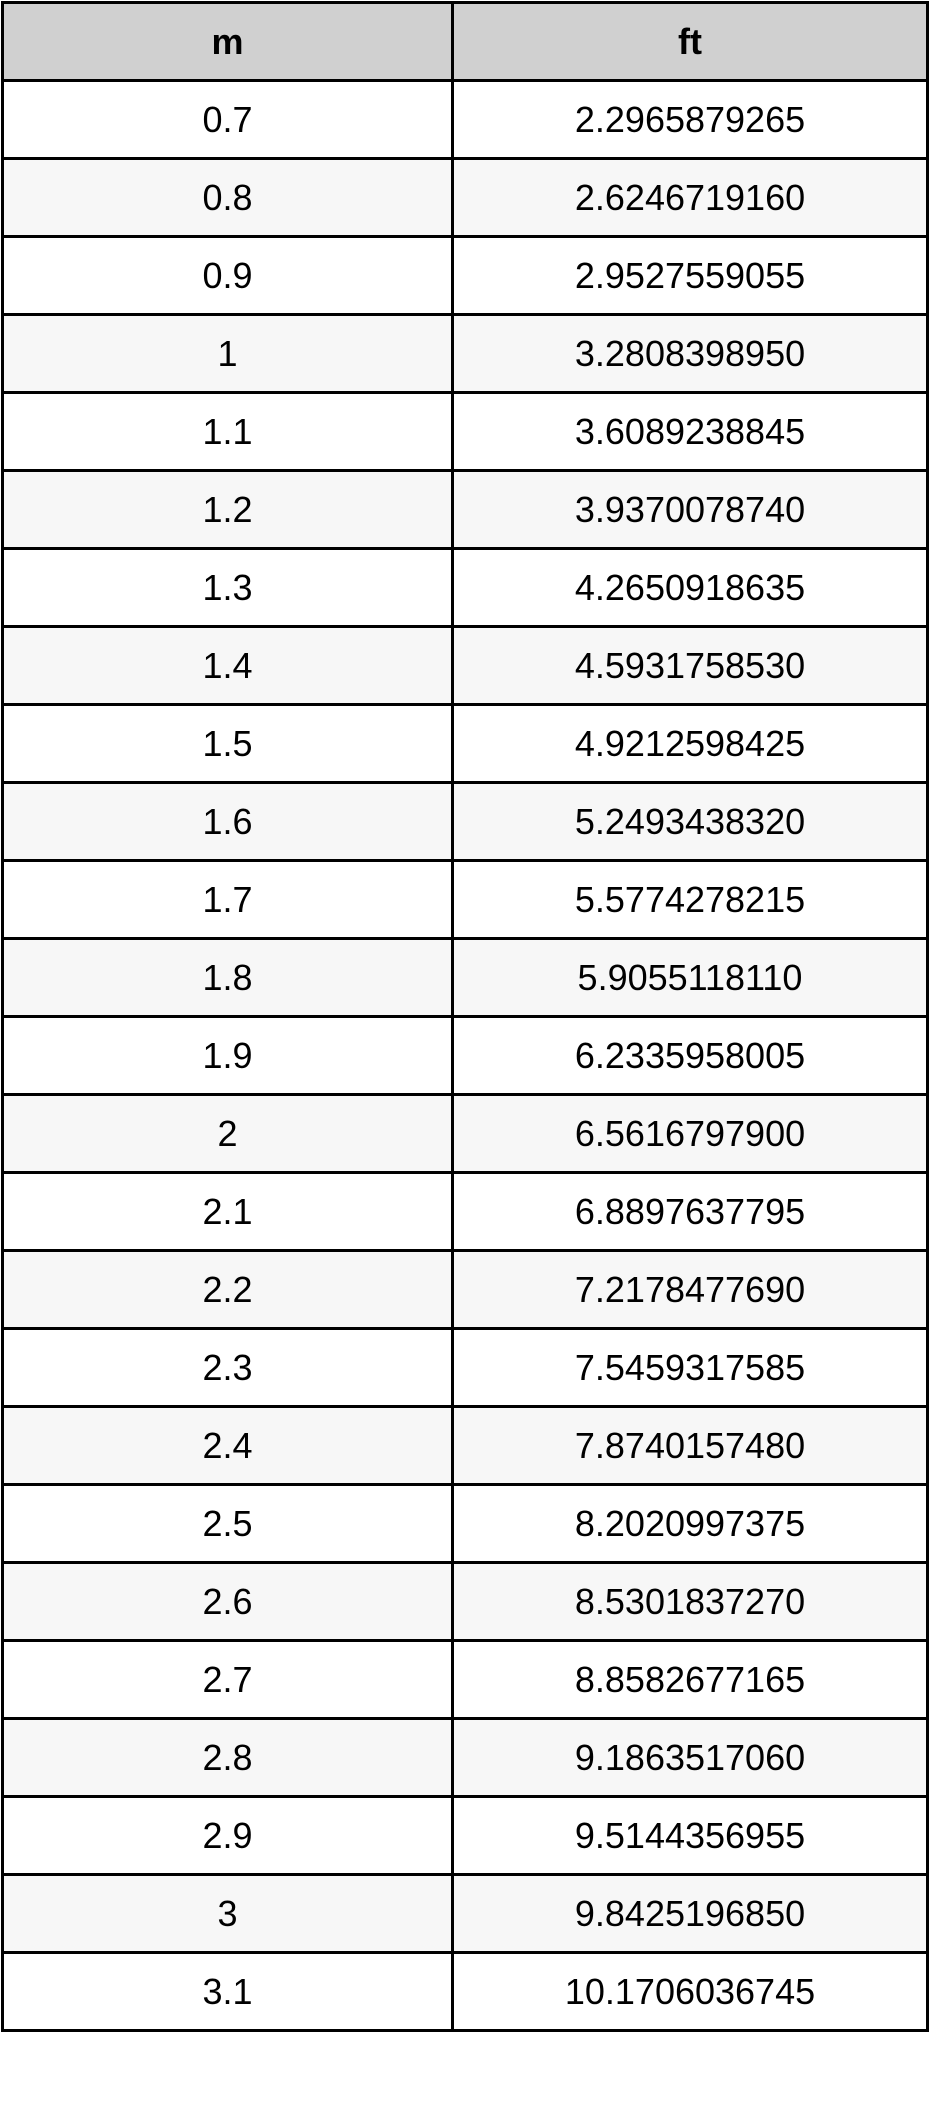 The height and width of the screenshot is (2116, 930). What do you see at coordinates (227, 353) in the screenshot?
I see `meters-cell: 1` at bounding box center [227, 353].